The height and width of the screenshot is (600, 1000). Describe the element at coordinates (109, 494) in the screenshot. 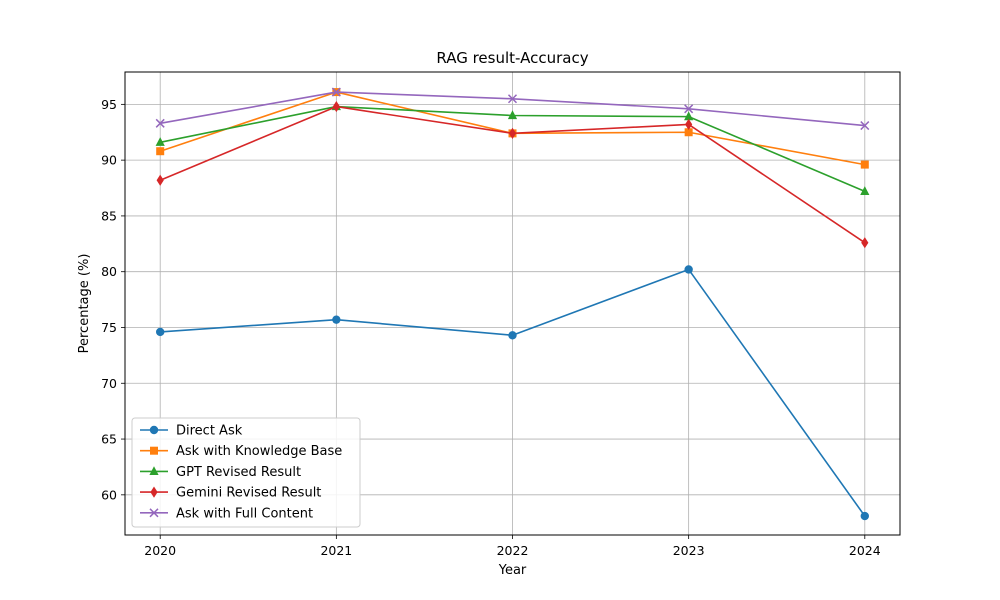

I see `y-tick-label: 60` at that location.